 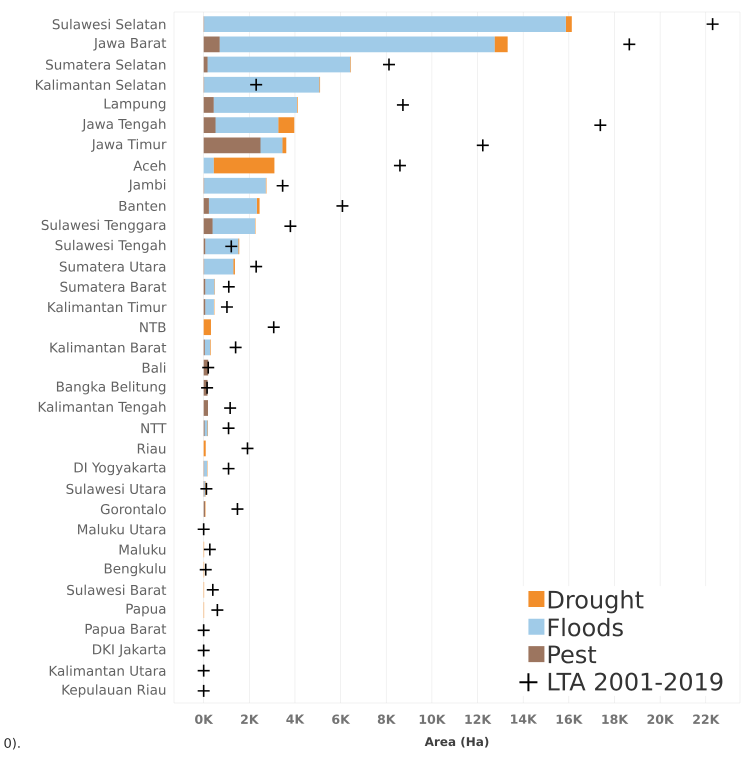 I want to click on y-tick-label: DI Yogyakarta, so click(x=120, y=469).